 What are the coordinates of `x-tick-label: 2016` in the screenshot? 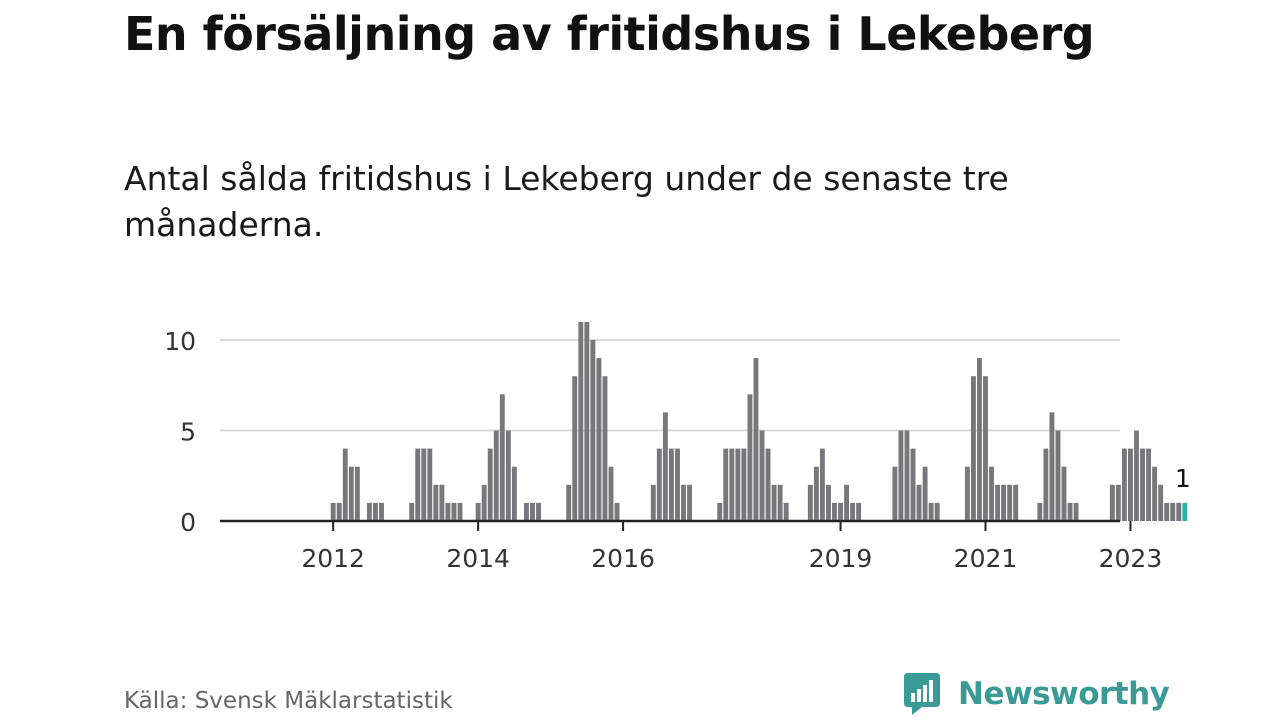 It's located at (623, 558).